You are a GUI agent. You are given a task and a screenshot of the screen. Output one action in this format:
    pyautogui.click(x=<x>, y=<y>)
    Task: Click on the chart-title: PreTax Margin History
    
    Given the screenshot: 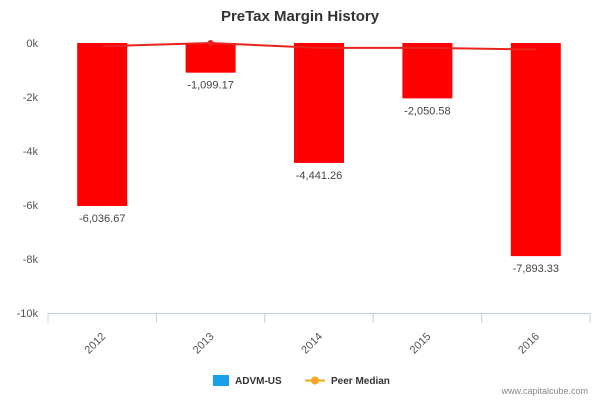 What is the action you would take?
    pyautogui.click(x=300, y=16)
    